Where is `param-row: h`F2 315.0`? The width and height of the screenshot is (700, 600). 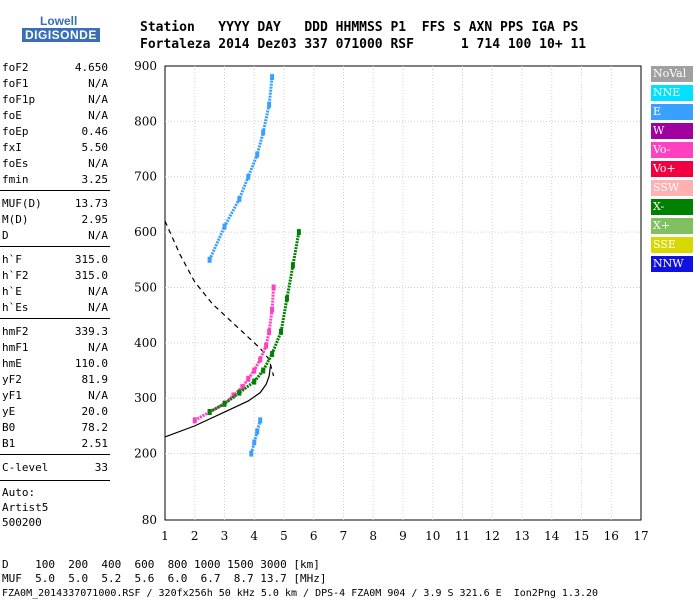
param-row: h`F2 315.0 is located at coordinates (55, 276).